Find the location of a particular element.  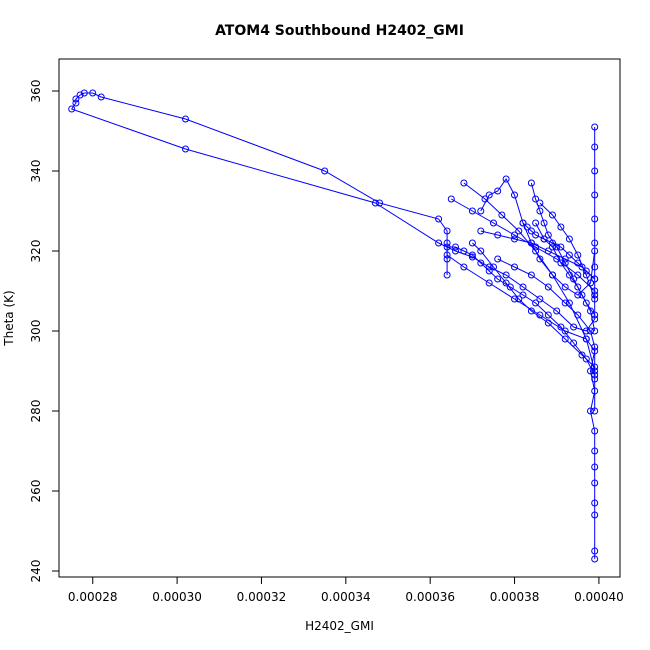

x-tick-label: 0.00030 is located at coordinates (177, 597).